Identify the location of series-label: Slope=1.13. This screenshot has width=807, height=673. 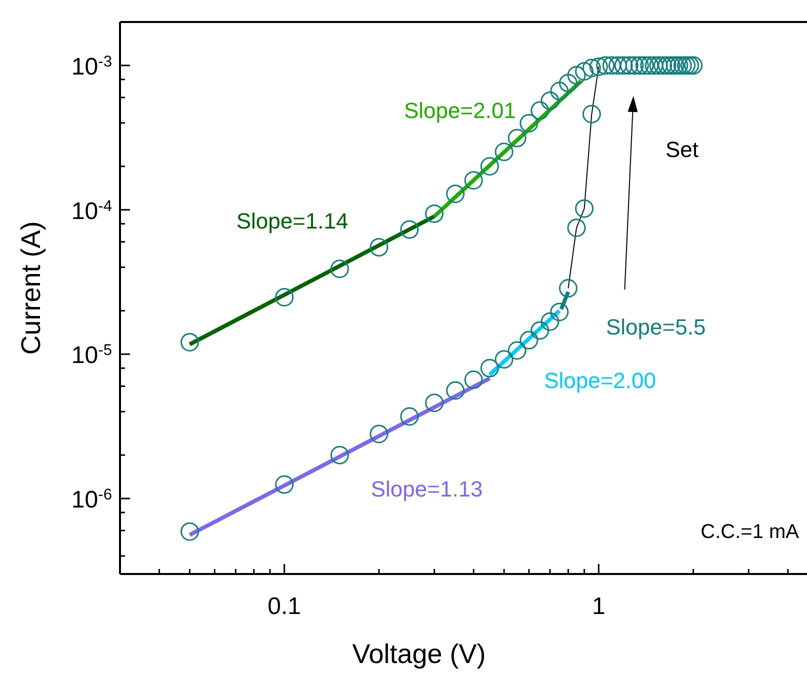
(426, 489).